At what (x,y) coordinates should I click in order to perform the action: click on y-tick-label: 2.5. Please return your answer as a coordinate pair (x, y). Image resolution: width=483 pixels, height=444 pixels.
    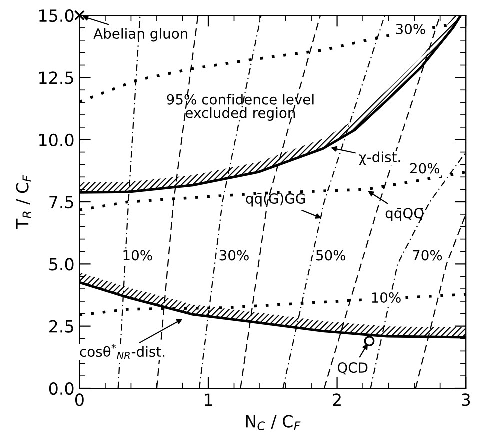
    Looking at the image, I should click on (62, 326).